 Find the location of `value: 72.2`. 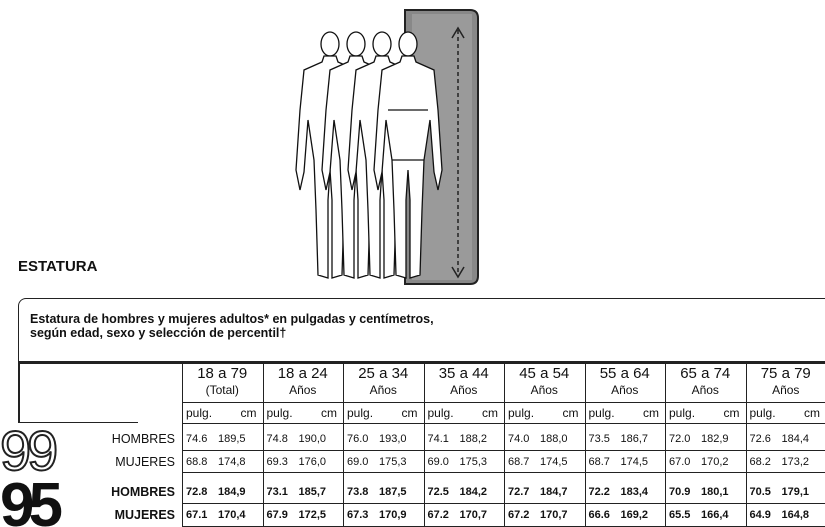

value: 72.2 is located at coordinates (599, 492).